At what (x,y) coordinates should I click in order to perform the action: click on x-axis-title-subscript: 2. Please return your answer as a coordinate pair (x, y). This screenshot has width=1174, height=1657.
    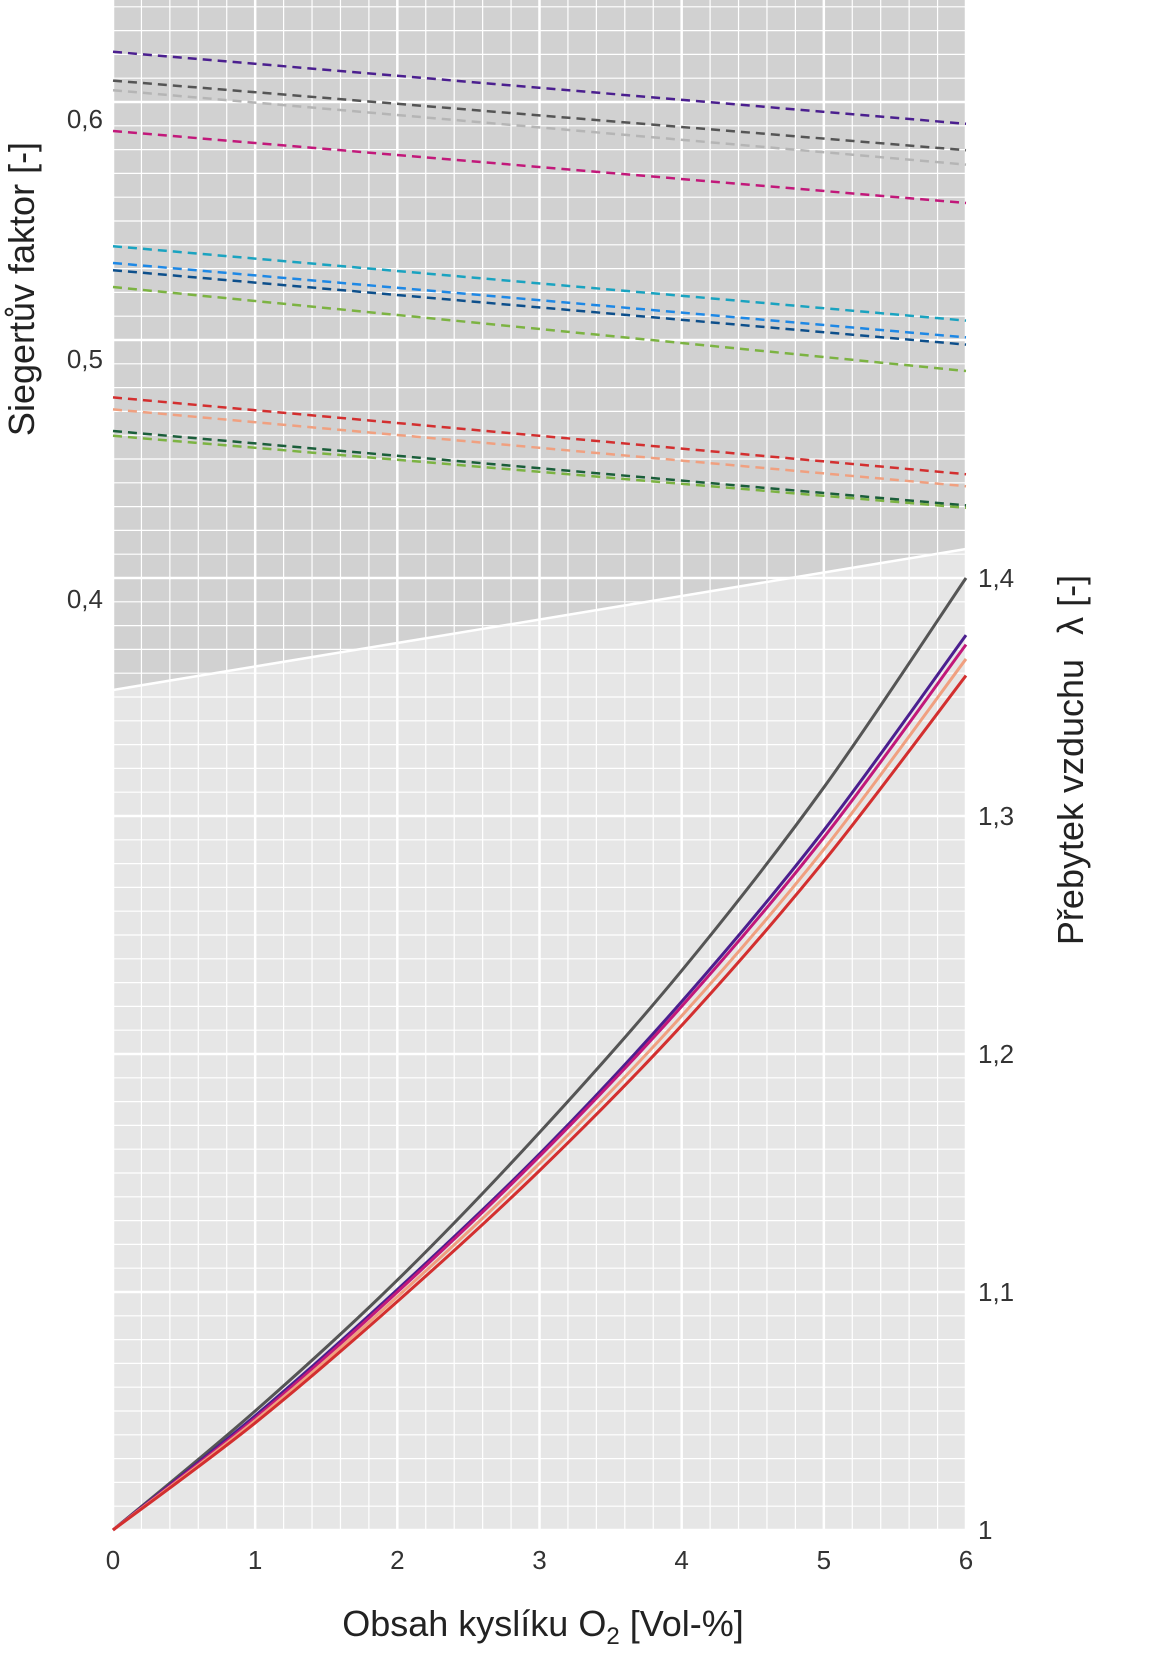
    Looking at the image, I should click on (612, 1636).